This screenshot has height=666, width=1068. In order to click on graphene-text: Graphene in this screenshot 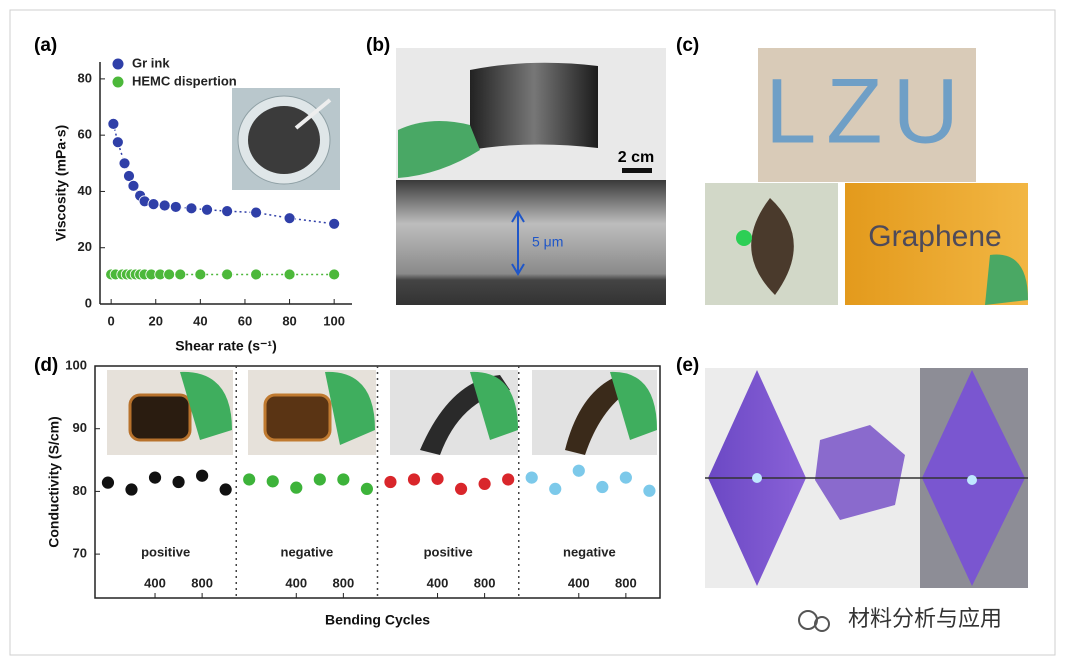, I will do `click(934, 236)`.